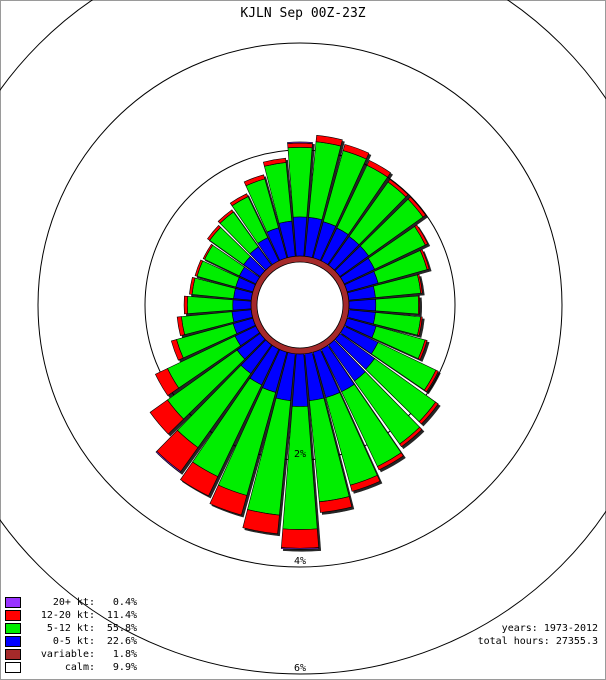 This screenshot has width=606, height=680. What do you see at coordinates (225, 216) in the screenshot?
I see `bar-320-12-20kt` at bounding box center [225, 216].